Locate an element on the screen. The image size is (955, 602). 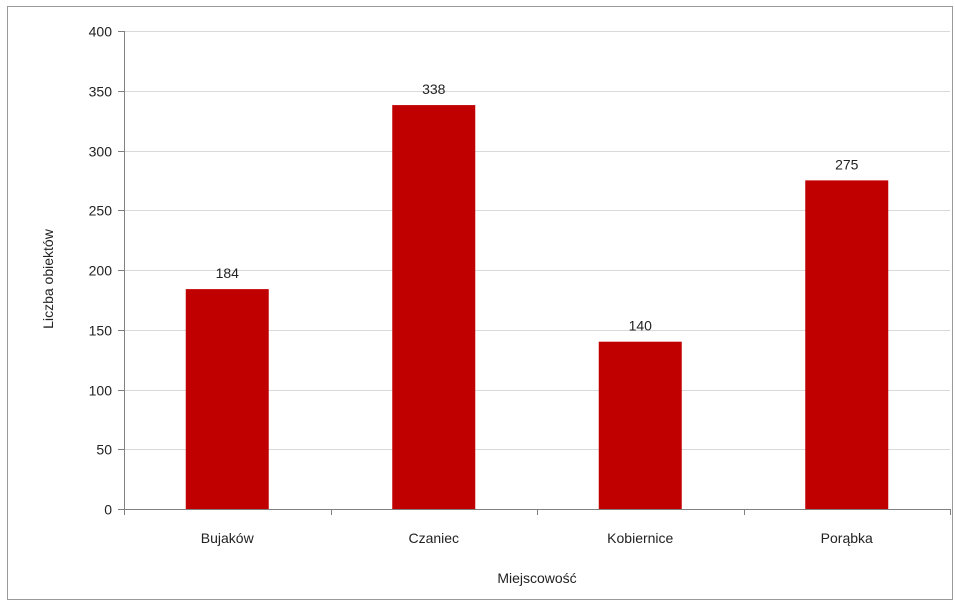
x-category-label: Czaniec is located at coordinates (433, 538).